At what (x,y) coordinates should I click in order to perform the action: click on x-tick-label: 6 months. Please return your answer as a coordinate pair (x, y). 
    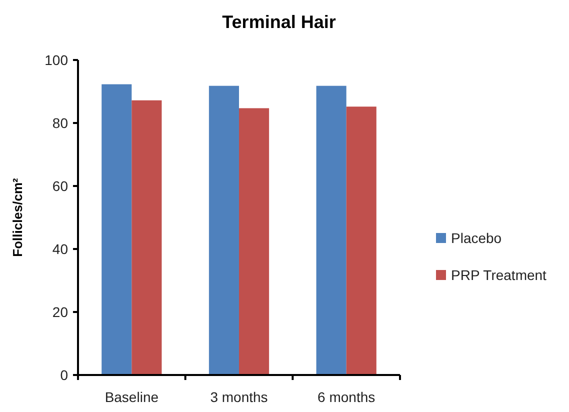
    Looking at the image, I should click on (347, 397).